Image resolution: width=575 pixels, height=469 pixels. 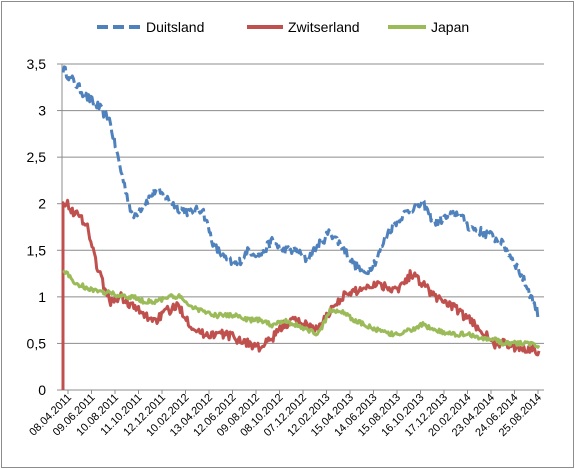 What do you see at coordinates (37, 343) in the screenshot?
I see `y-tick-label: 0,5` at bounding box center [37, 343].